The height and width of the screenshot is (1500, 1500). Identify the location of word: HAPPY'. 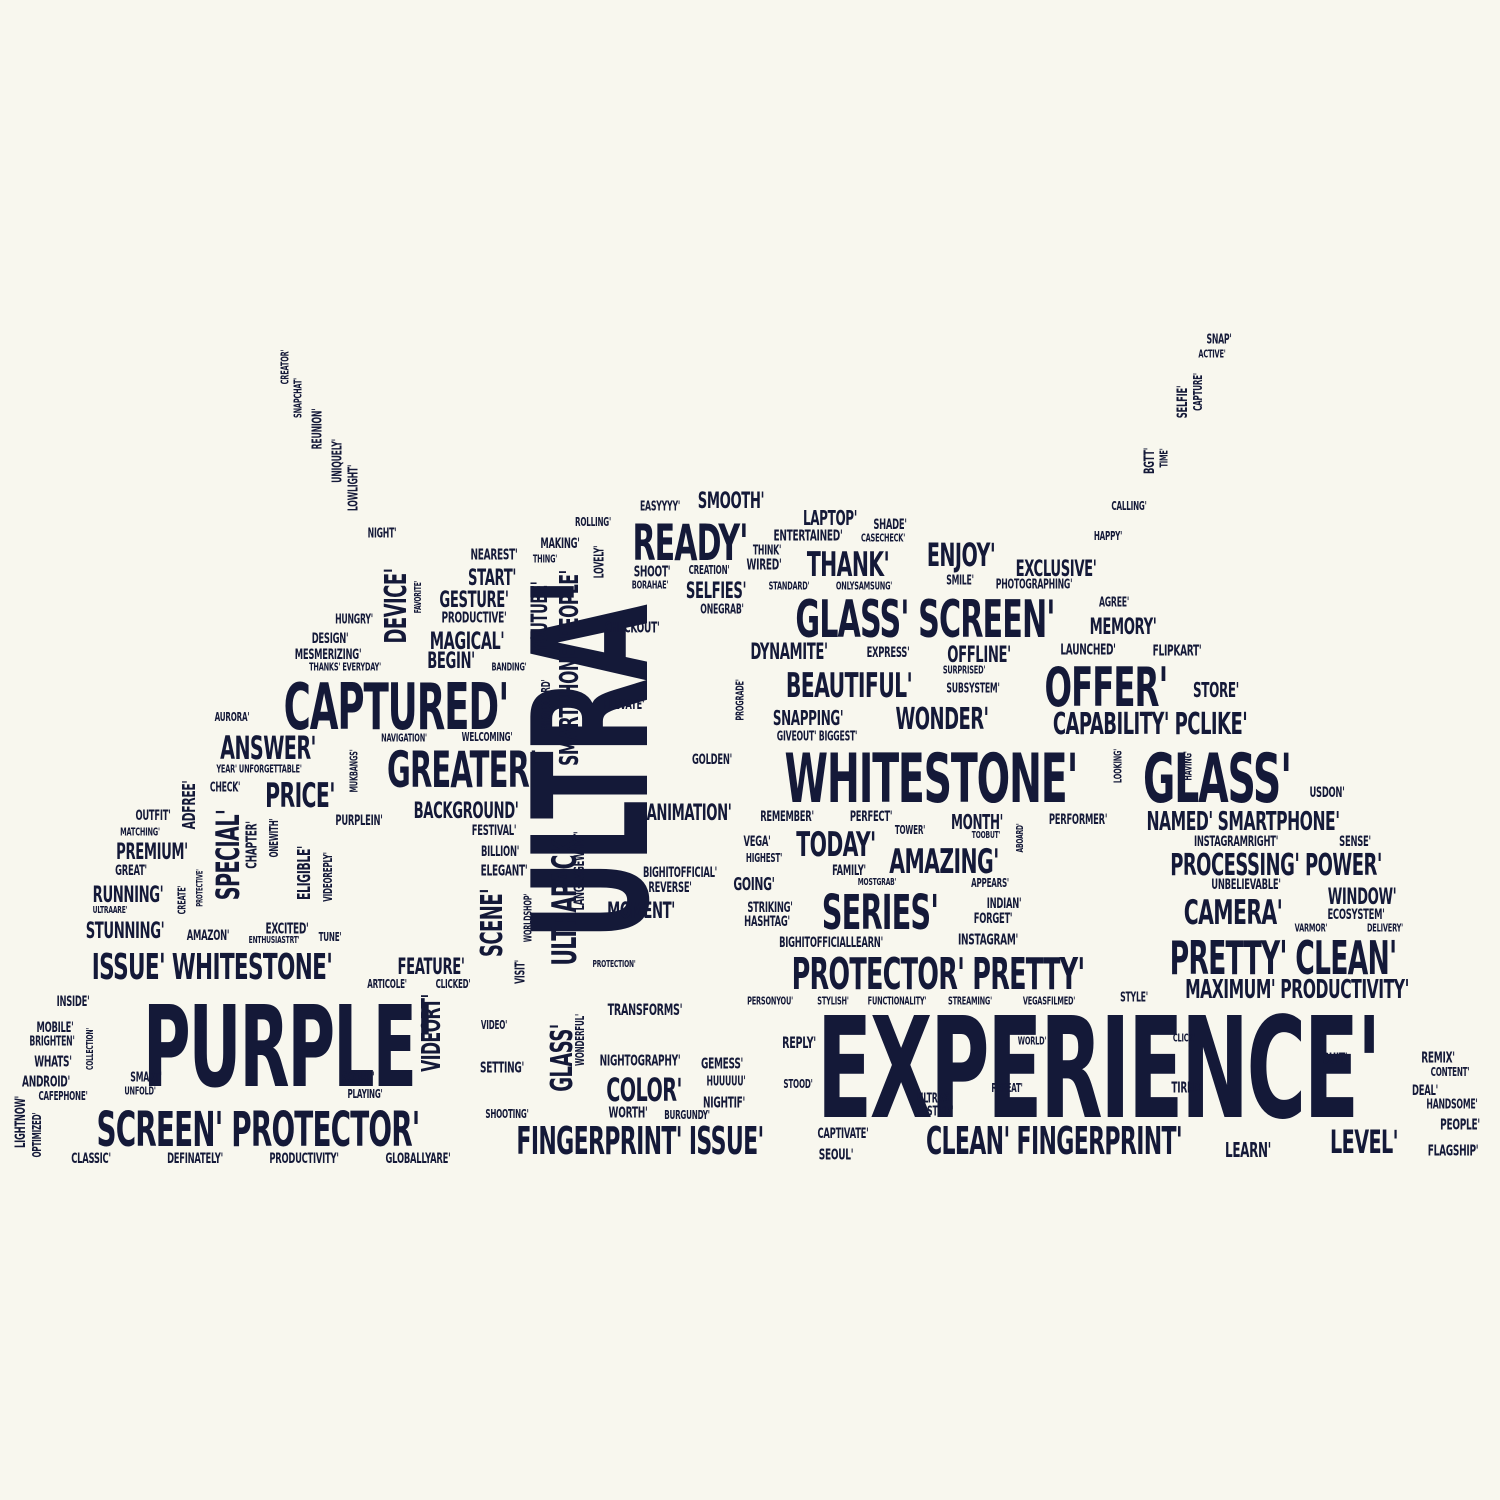
(1108, 536).